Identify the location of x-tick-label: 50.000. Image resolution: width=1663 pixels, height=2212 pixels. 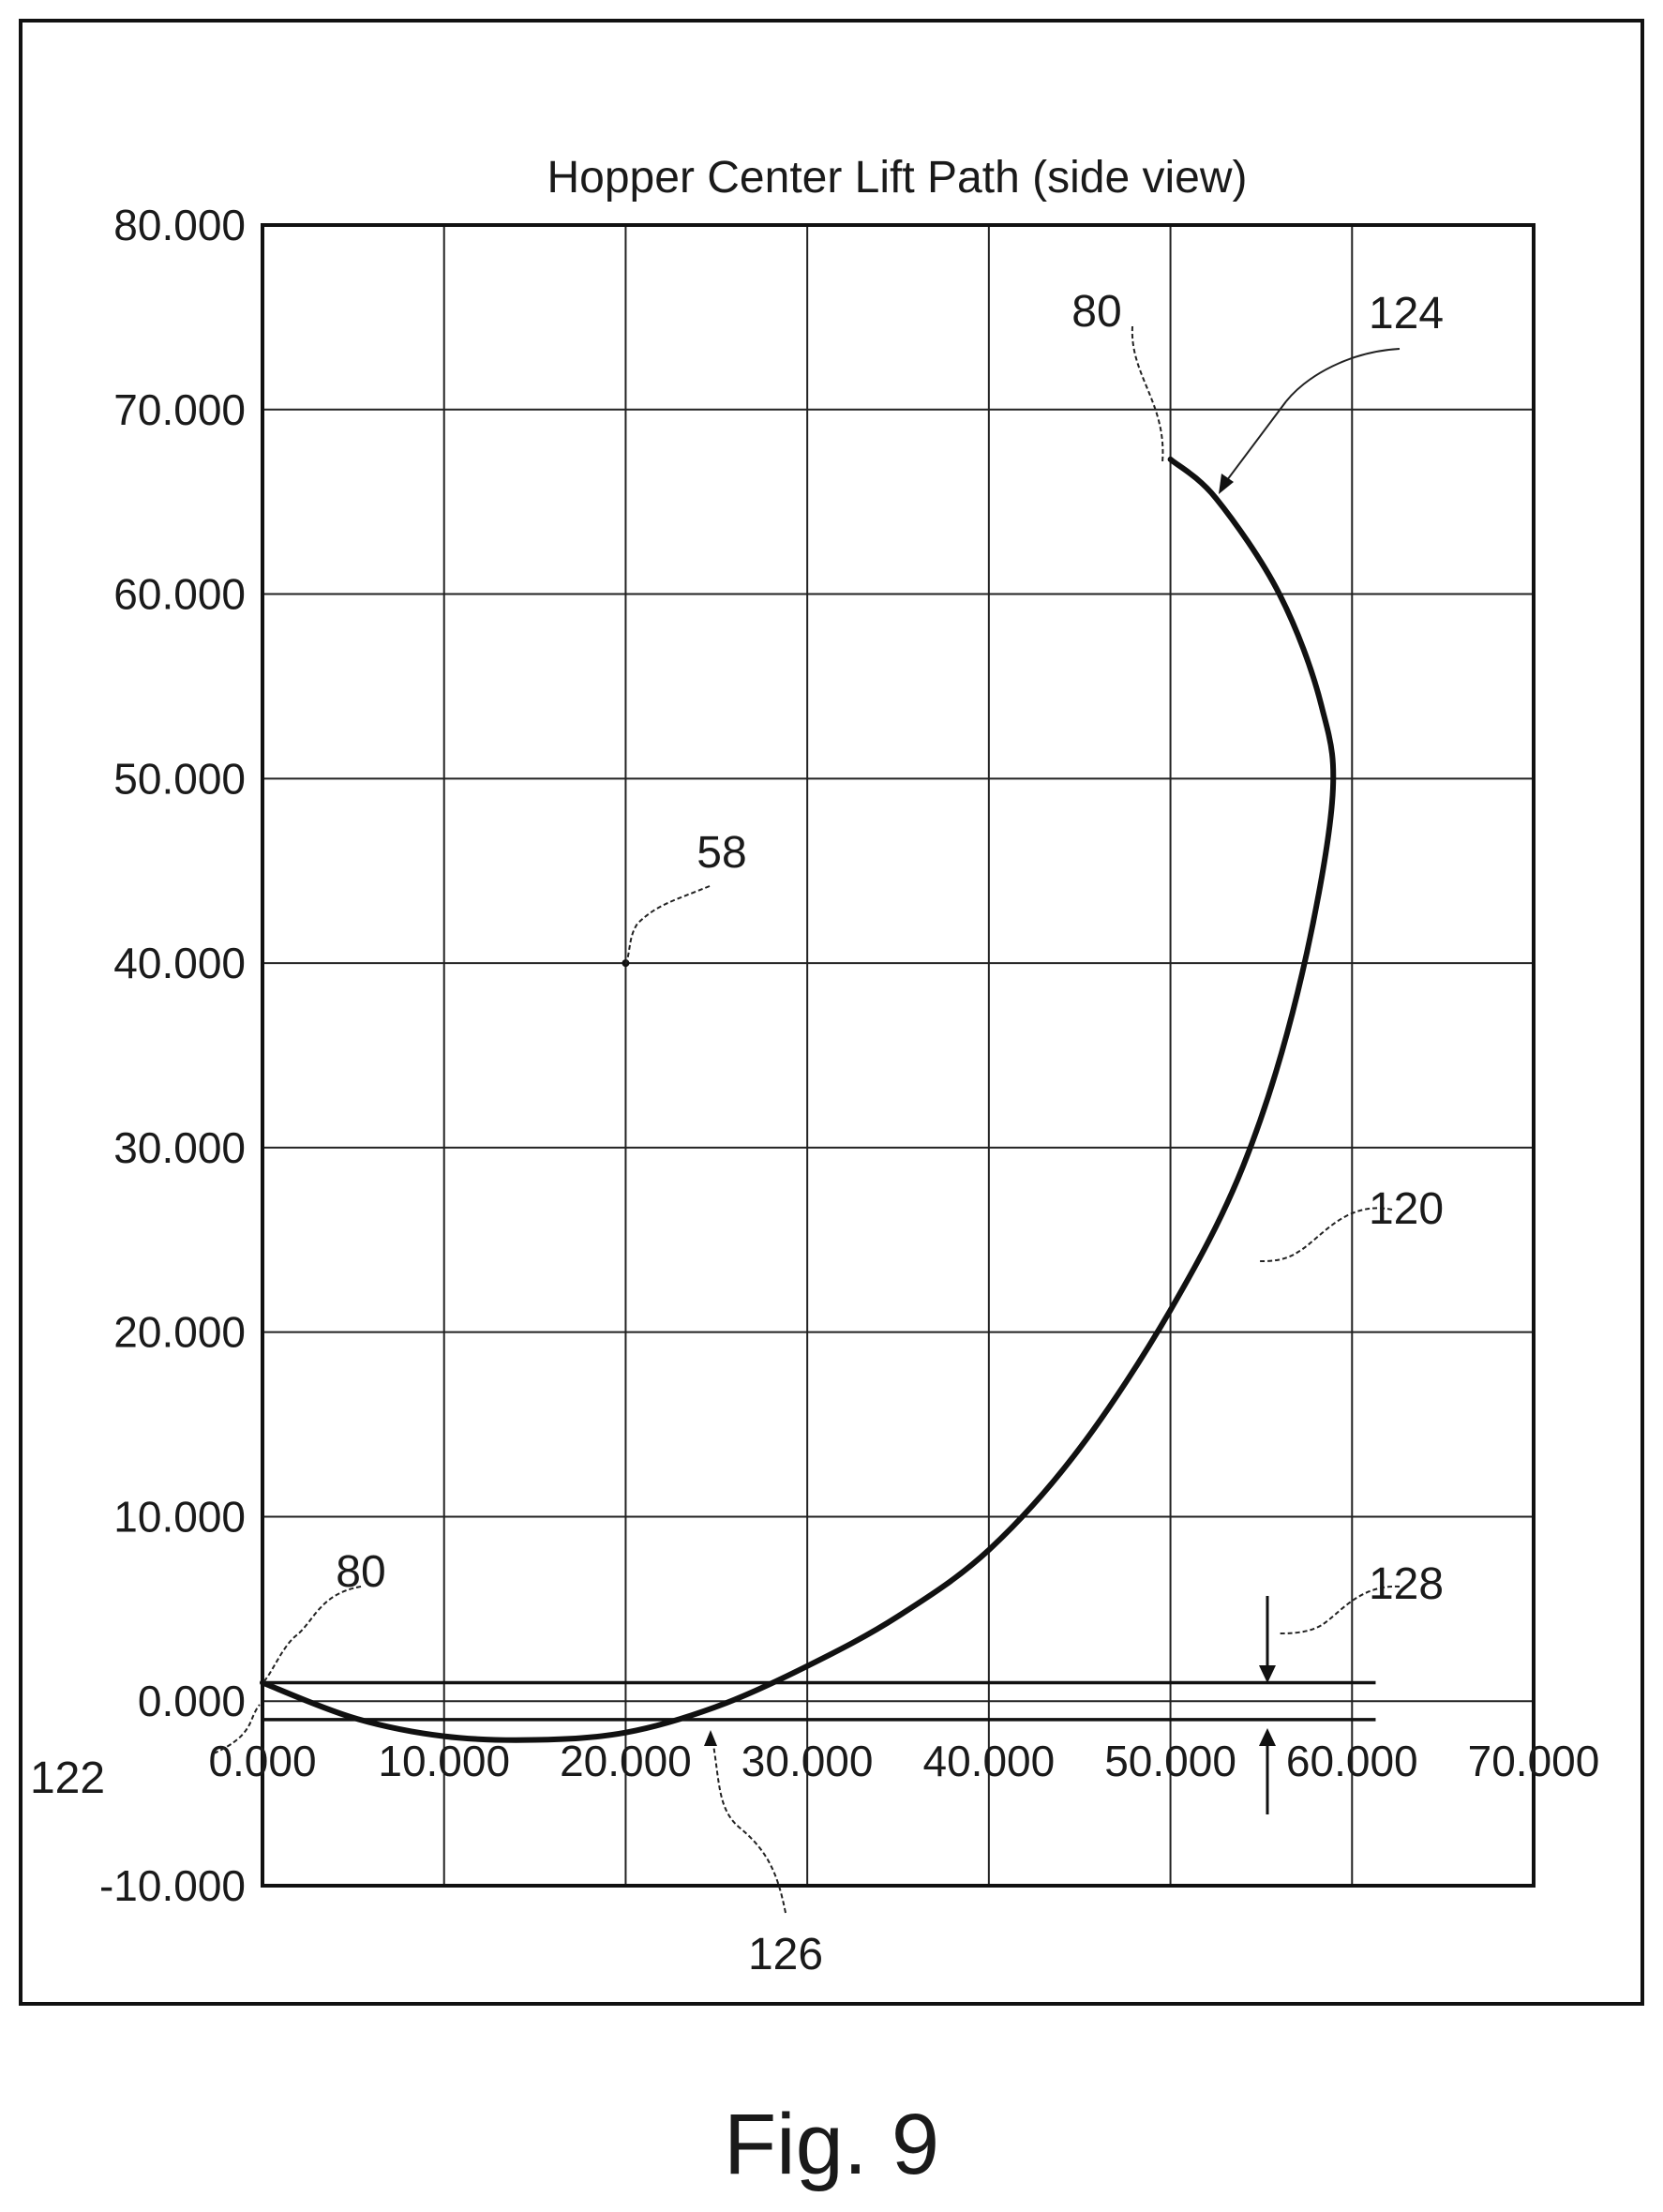
(1170, 1761).